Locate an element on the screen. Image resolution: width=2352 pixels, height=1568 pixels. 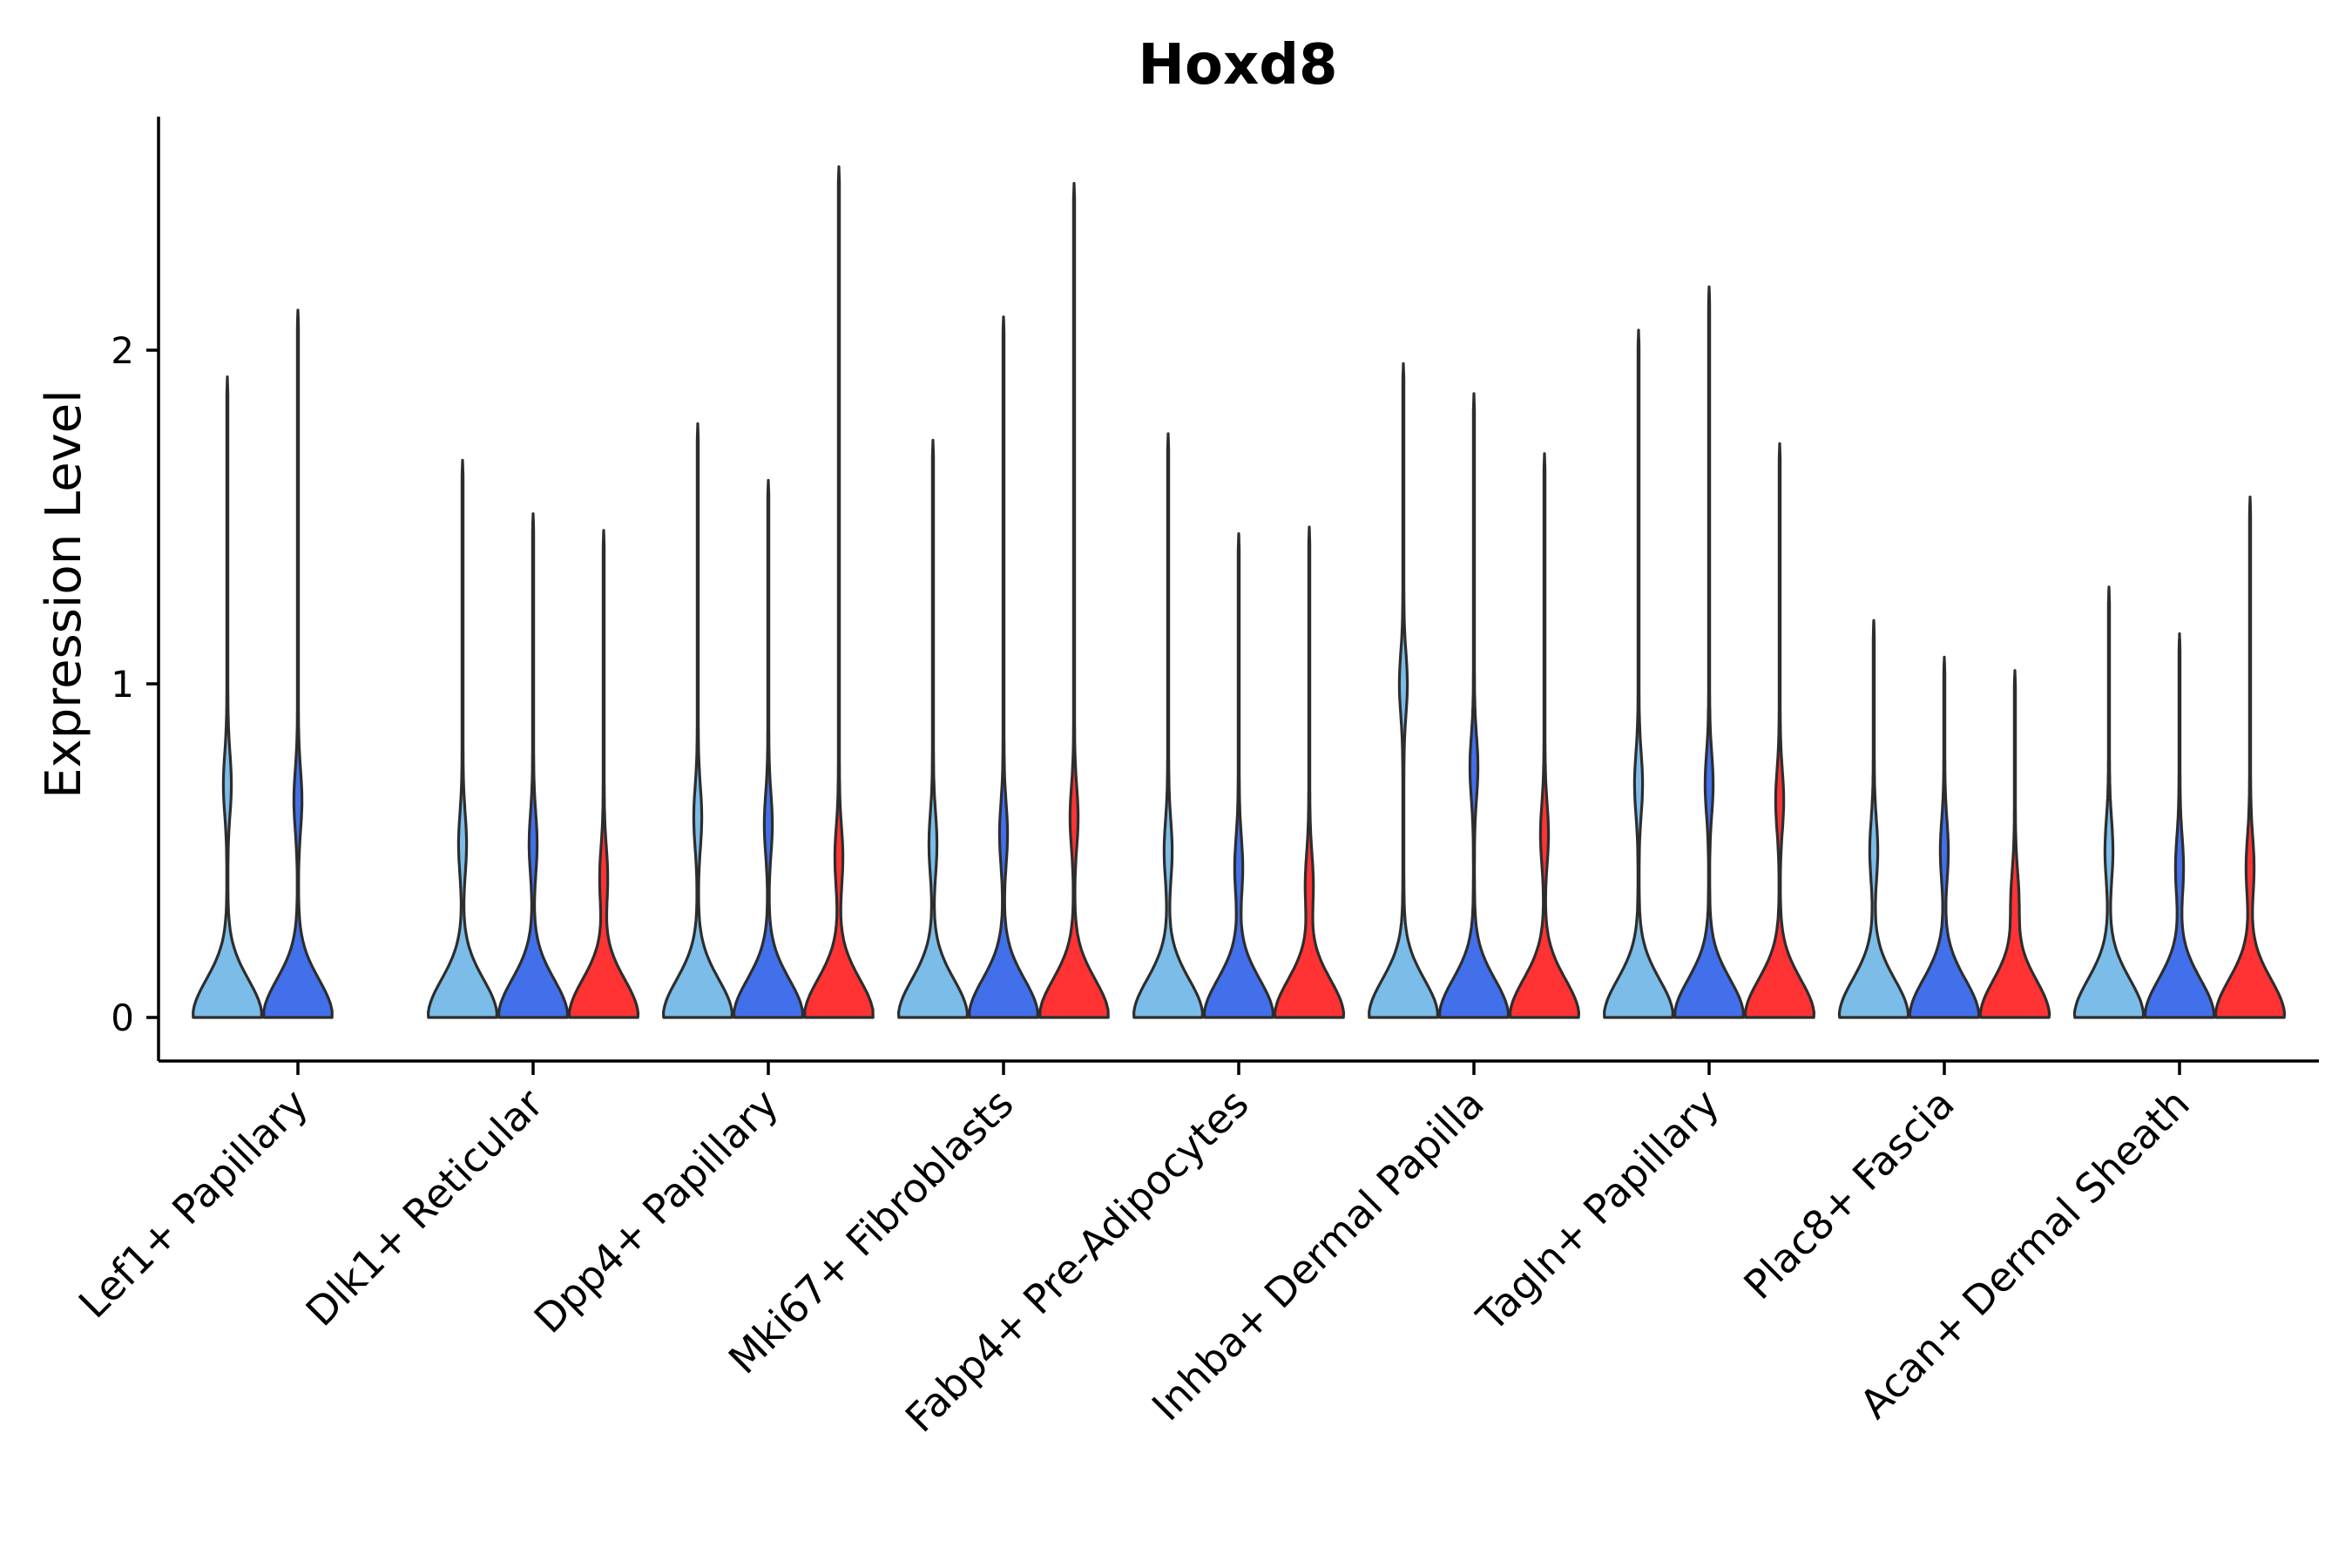
x-tick-label: Plac8+ Fascia is located at coordinates (1848, 1194).